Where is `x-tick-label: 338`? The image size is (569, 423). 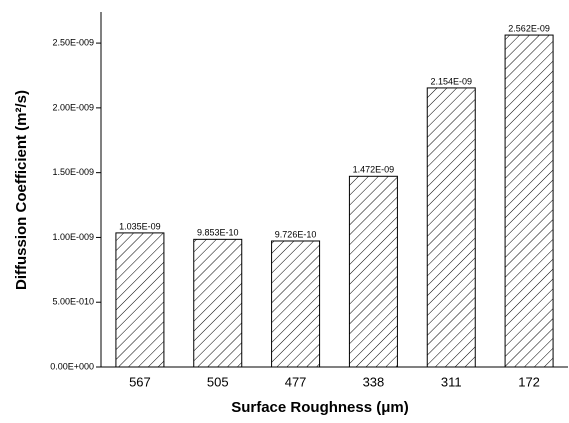 x-tick-label: 338 is located at coordinates (374, 381).